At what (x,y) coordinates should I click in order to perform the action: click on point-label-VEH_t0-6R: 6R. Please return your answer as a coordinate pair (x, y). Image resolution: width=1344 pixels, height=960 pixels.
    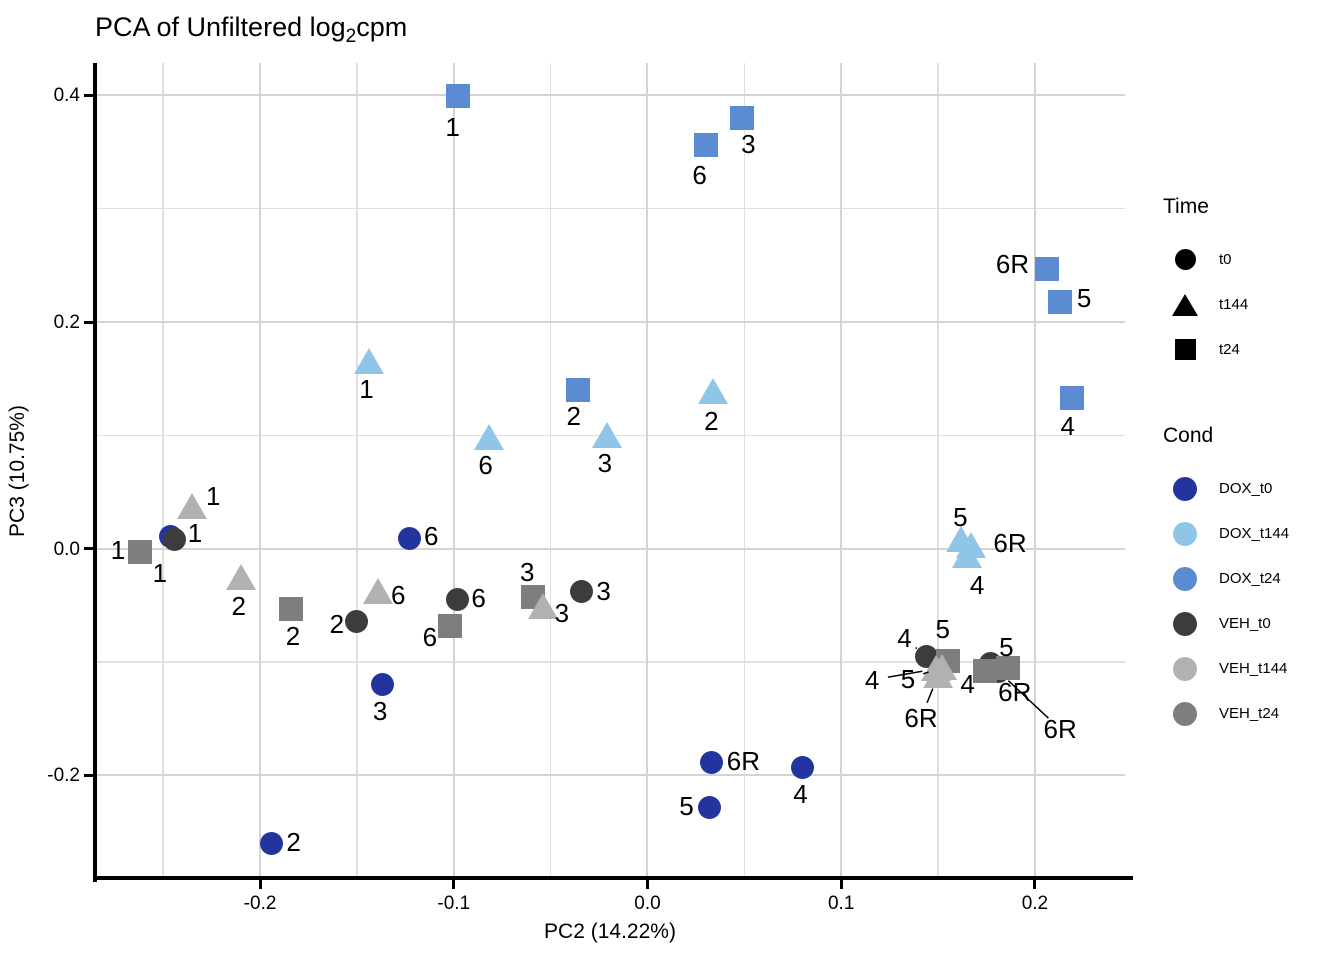
    Looking at the image, I should click on (1060, 729).